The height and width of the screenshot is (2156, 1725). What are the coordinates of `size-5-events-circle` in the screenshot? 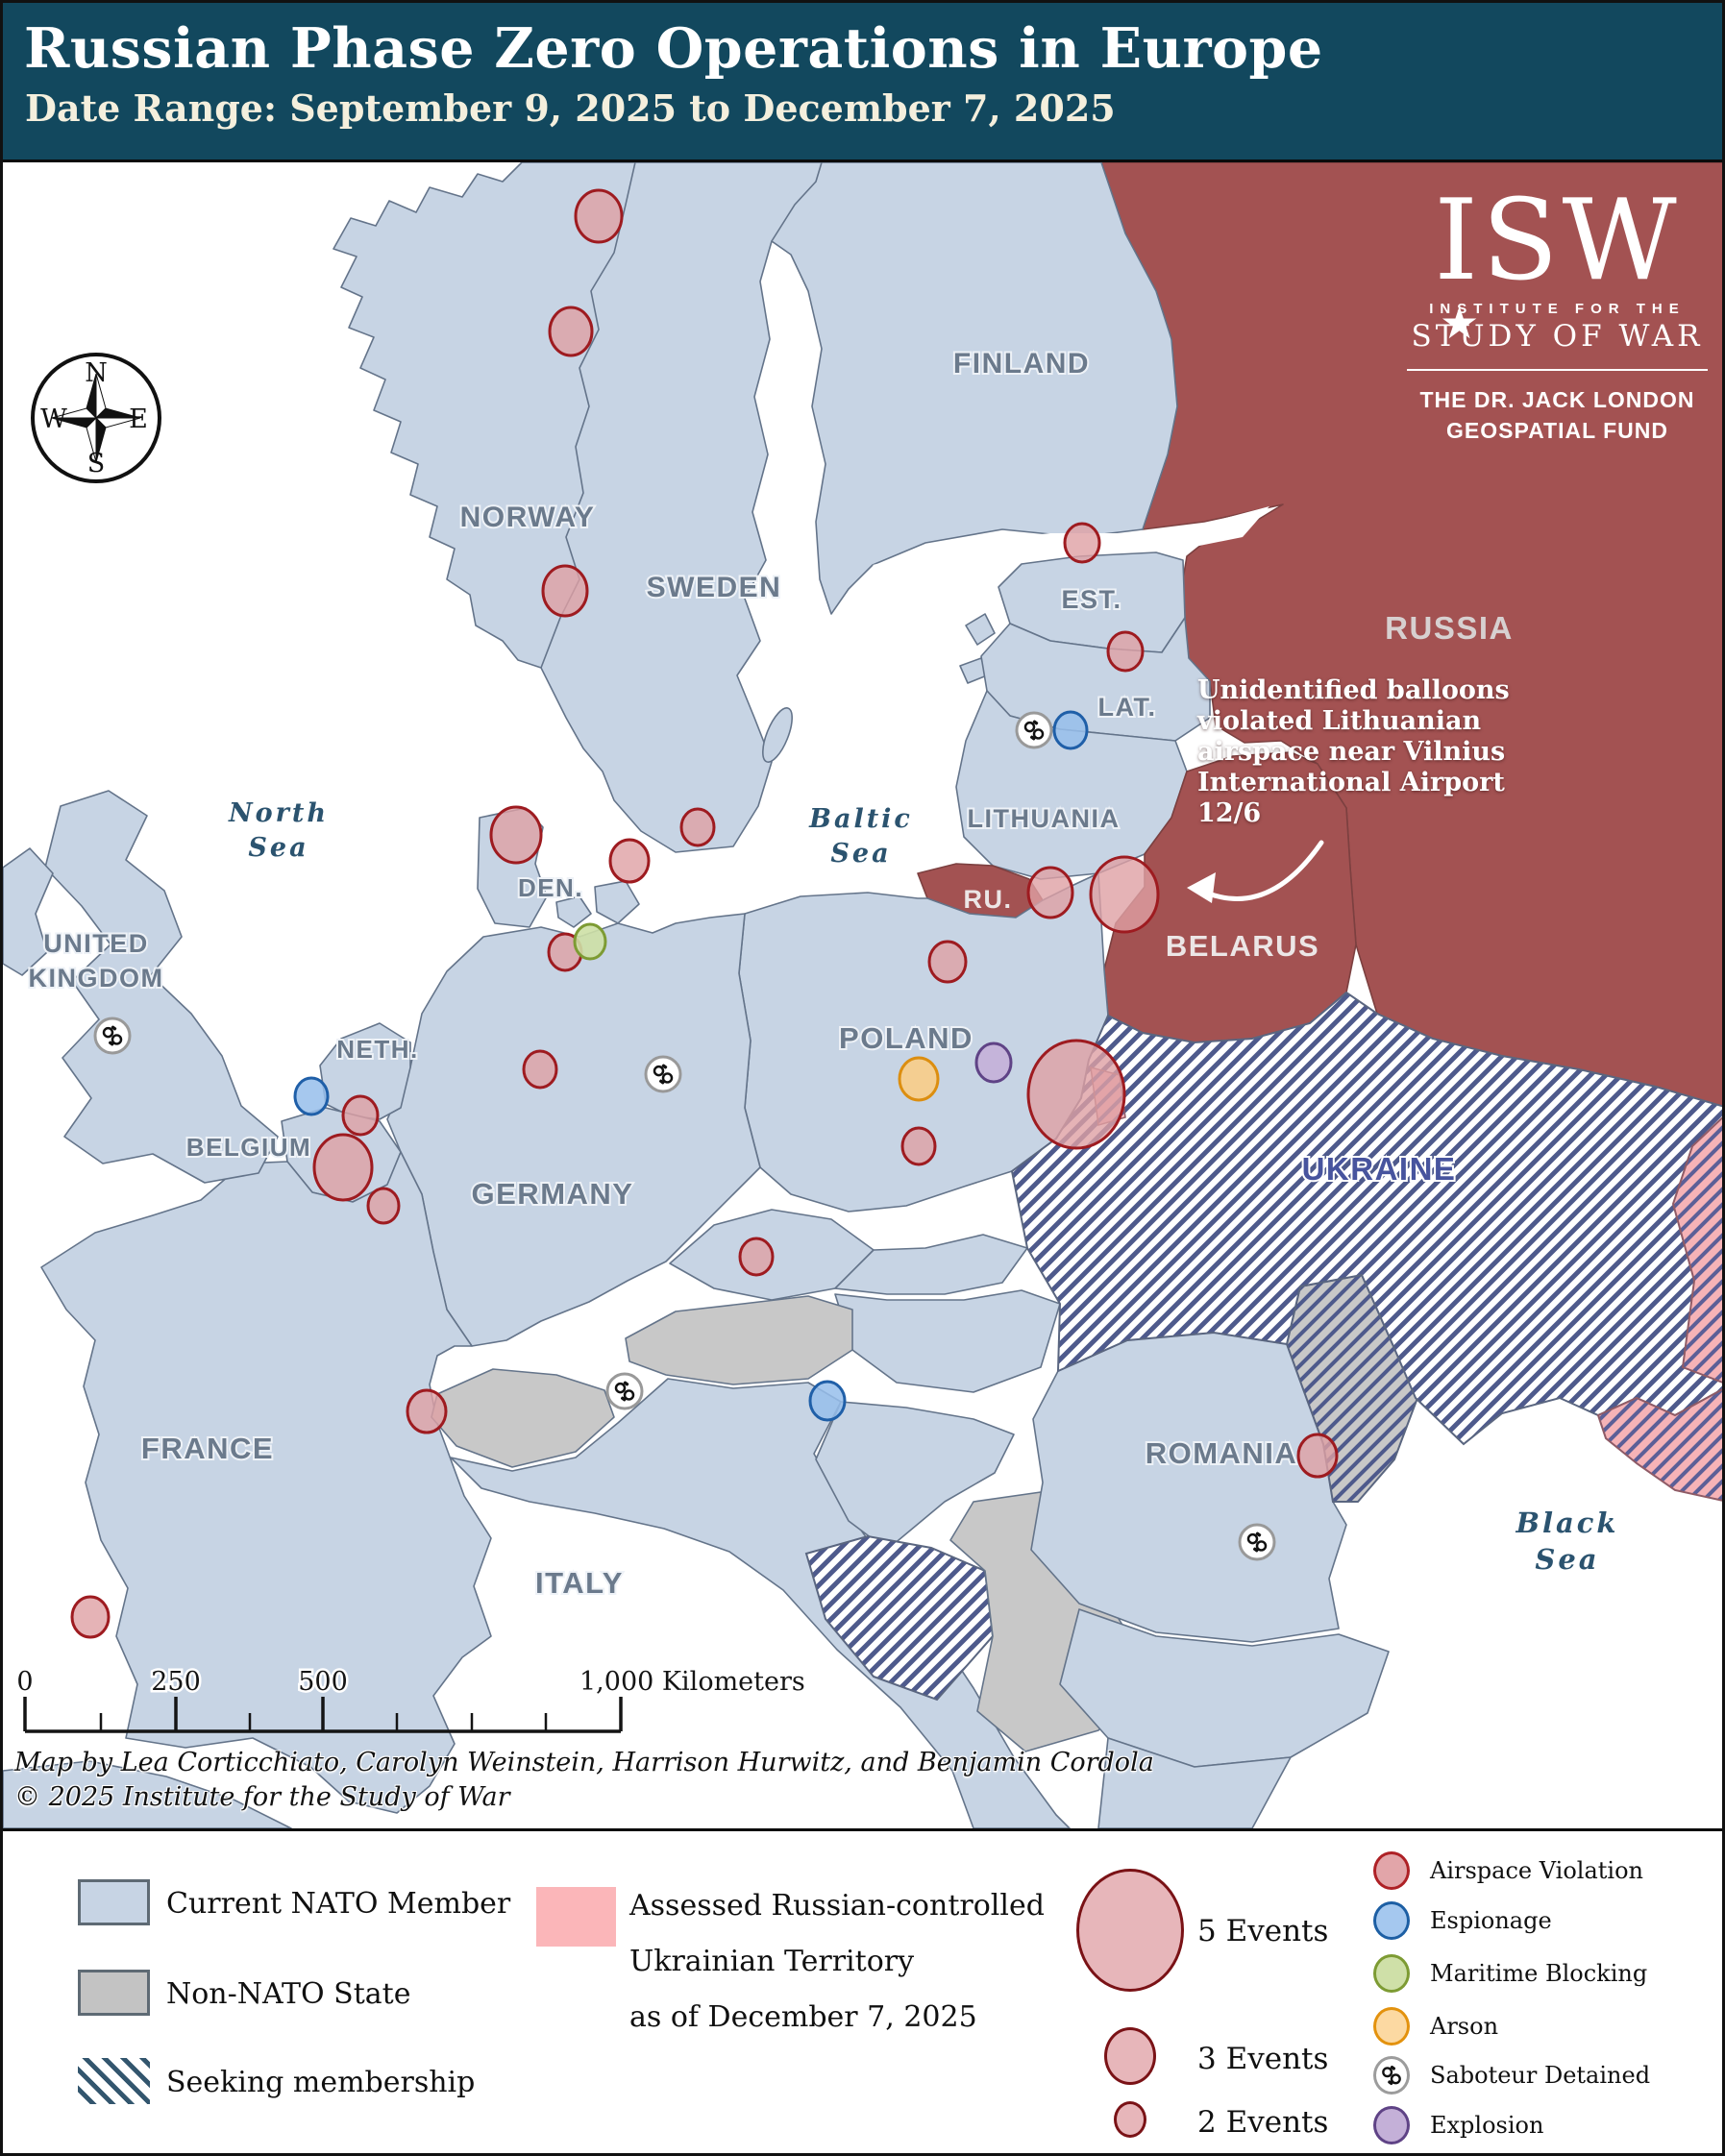 It's located at (1130, 1930).